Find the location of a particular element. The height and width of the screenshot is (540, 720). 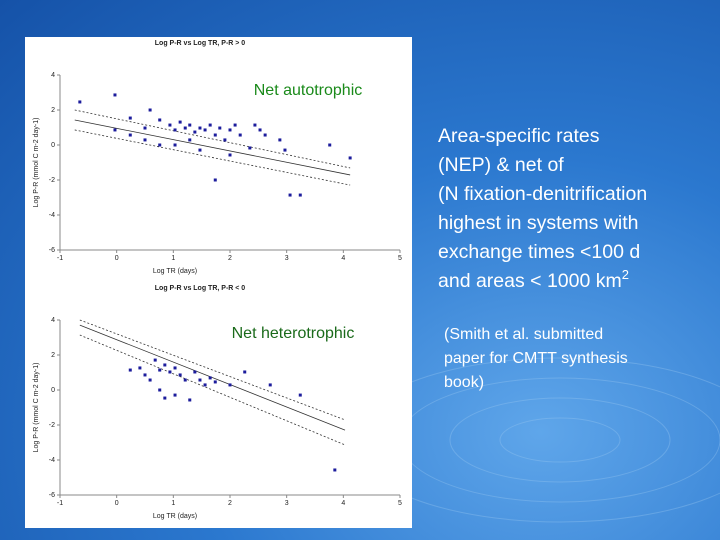

x-tick-label: 5 is located at coordinates (400, 258).